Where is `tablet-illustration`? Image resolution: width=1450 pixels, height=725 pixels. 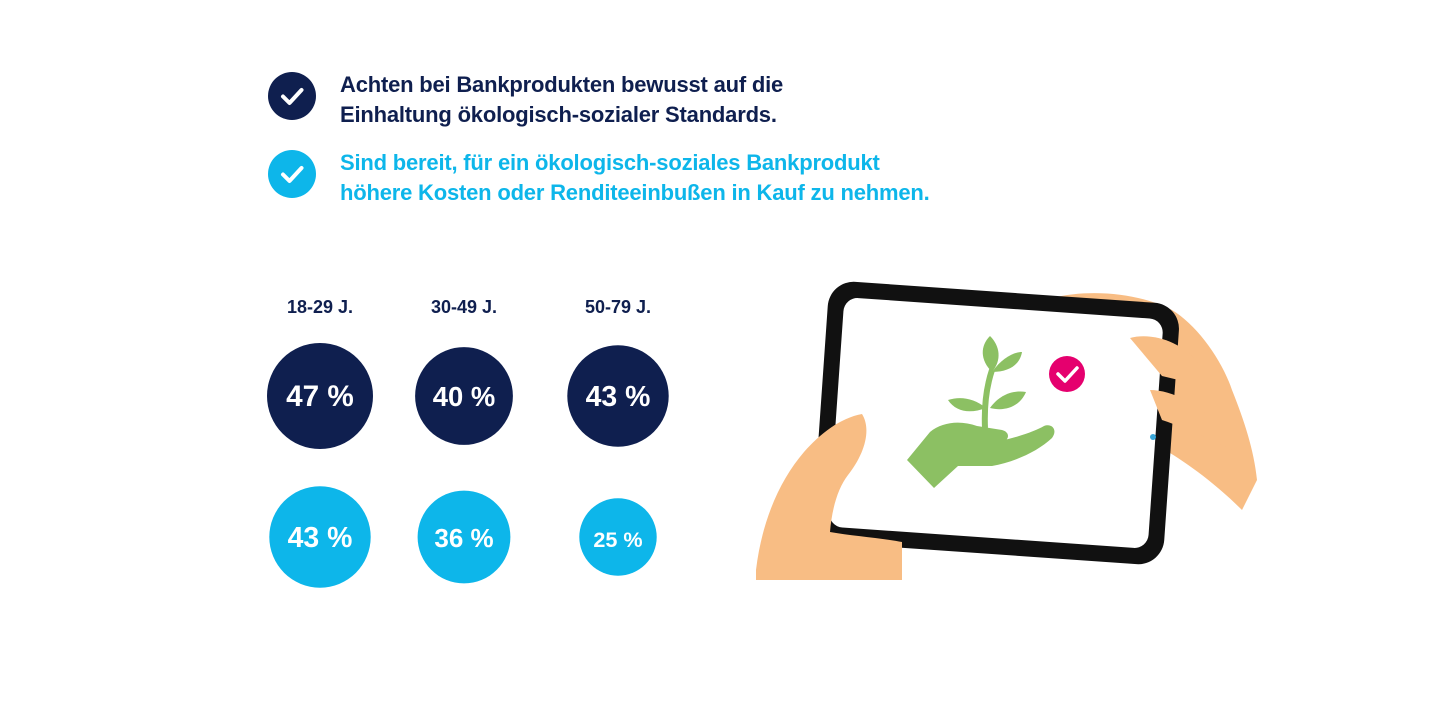 tablet-illustration is located at coordinates (1006, 430).